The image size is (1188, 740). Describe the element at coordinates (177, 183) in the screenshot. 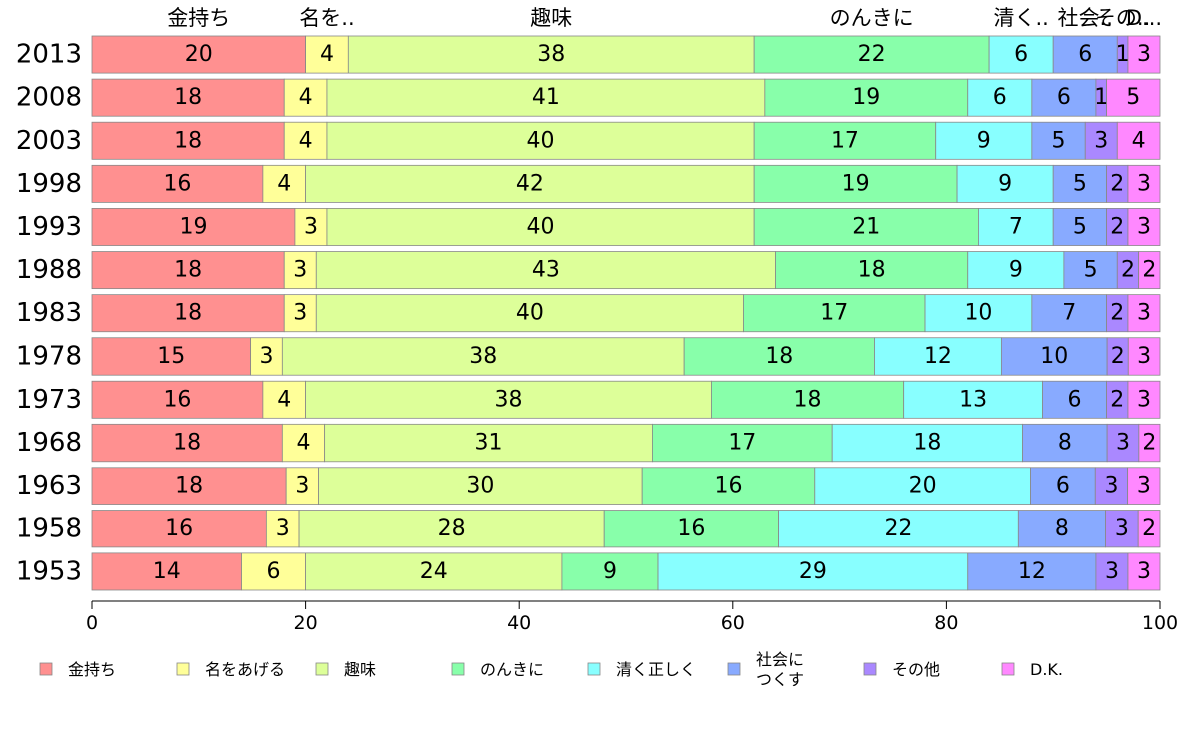

I see `data-label: 16` at that location.